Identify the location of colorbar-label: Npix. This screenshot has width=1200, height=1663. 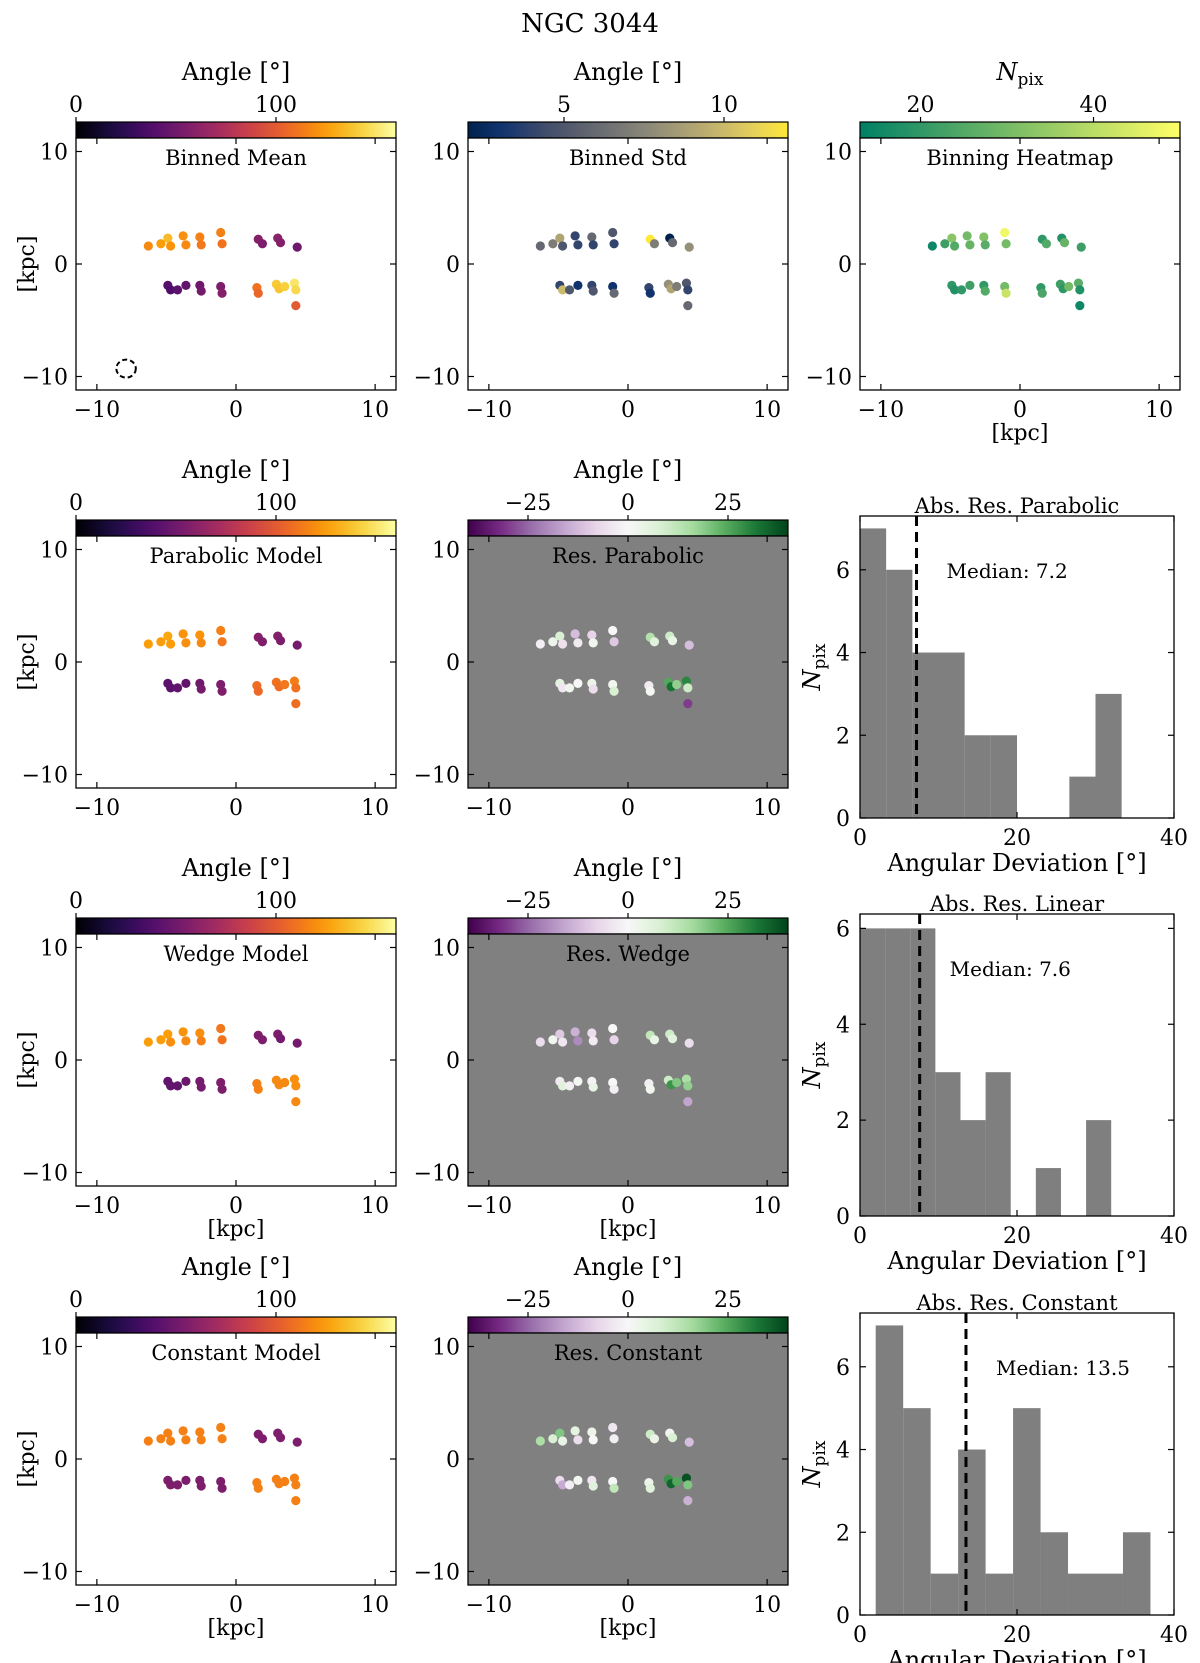
(1020, 74).